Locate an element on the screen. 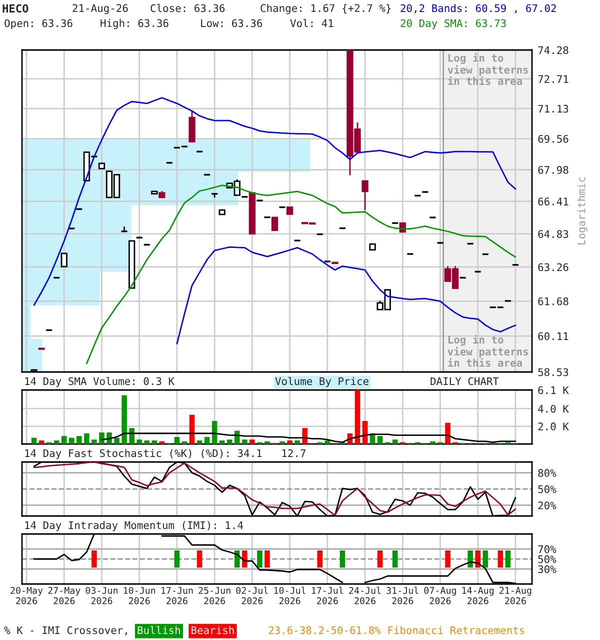 This screenshot has width=600, height=640. x-tick-label: 20-May 2026 is located at coordinates (26, 595).